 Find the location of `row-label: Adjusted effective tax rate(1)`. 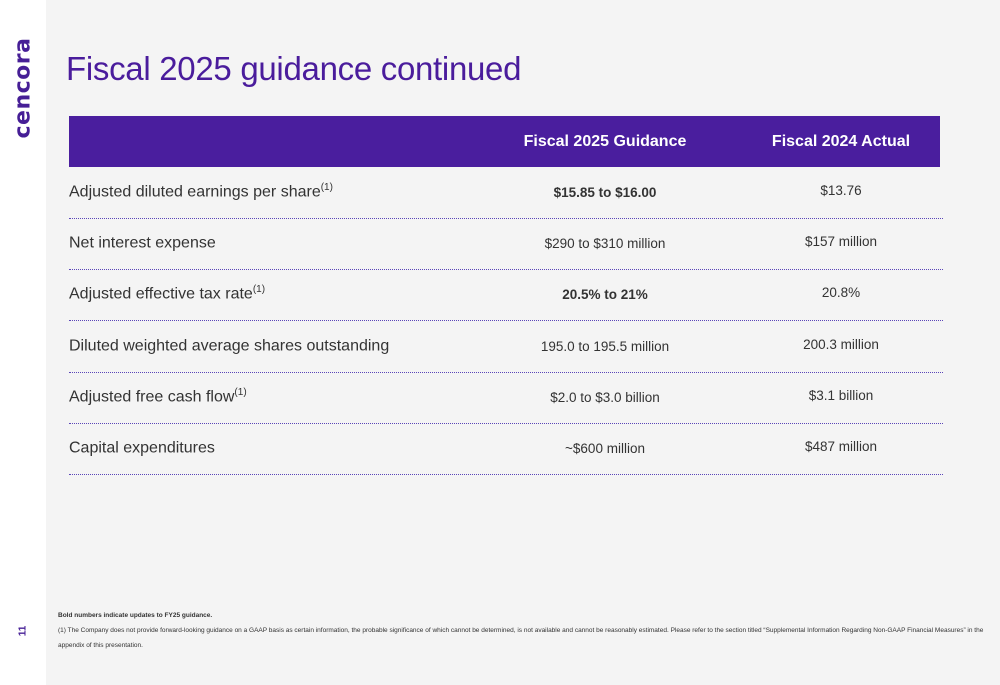

row-label: Adjusted effective tax rate(1) is located at coordinates (167, 293).